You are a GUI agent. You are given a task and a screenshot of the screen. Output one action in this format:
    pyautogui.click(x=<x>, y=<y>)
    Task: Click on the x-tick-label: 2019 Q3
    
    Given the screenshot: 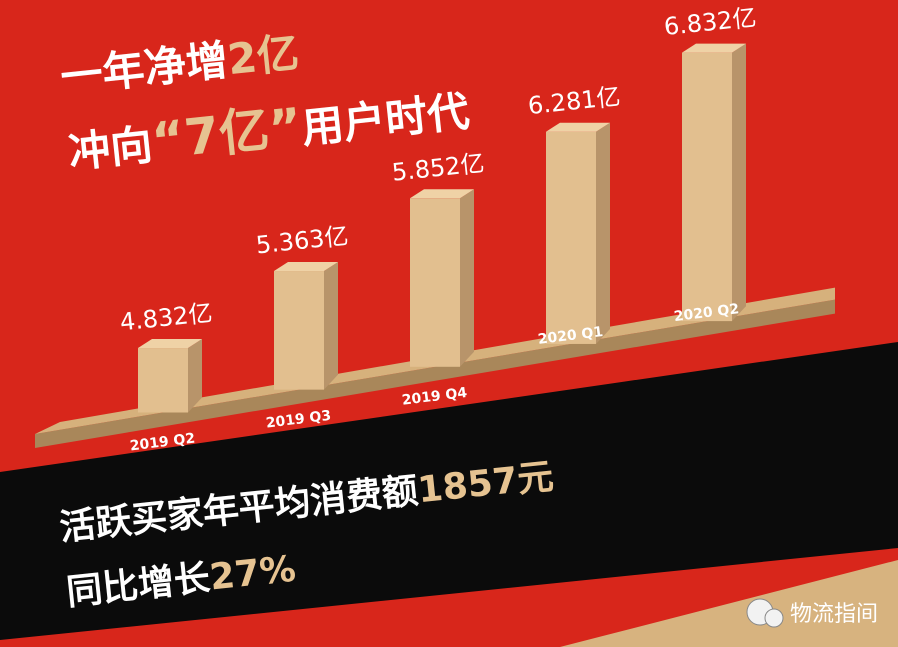 What is the action you would take?
    pyautogui.click(x=298, y=420)
    